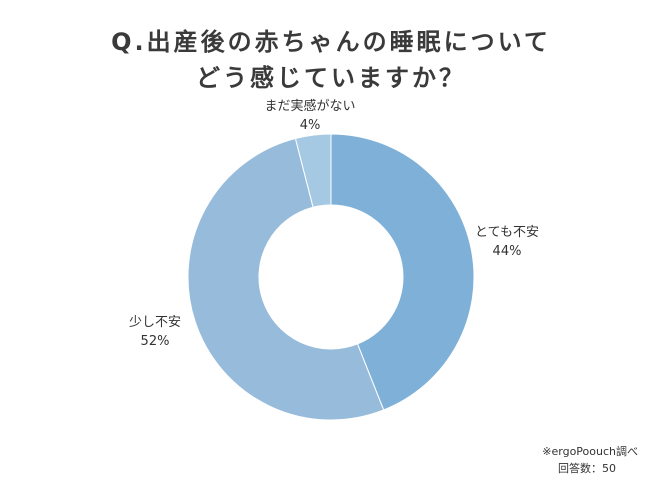  What do you see at coordinates (155, 322) in the screenshot?
I see `slice-label-1: 少し不安` at bounding box center [155, 322].